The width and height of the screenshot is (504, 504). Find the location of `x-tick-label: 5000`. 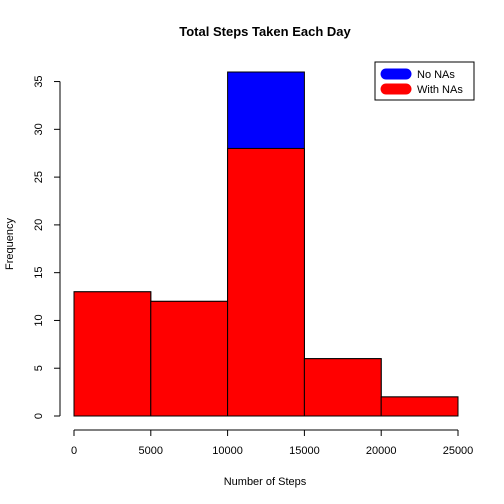

x-tick-label: 5000 is located at coordinates (151, 451).